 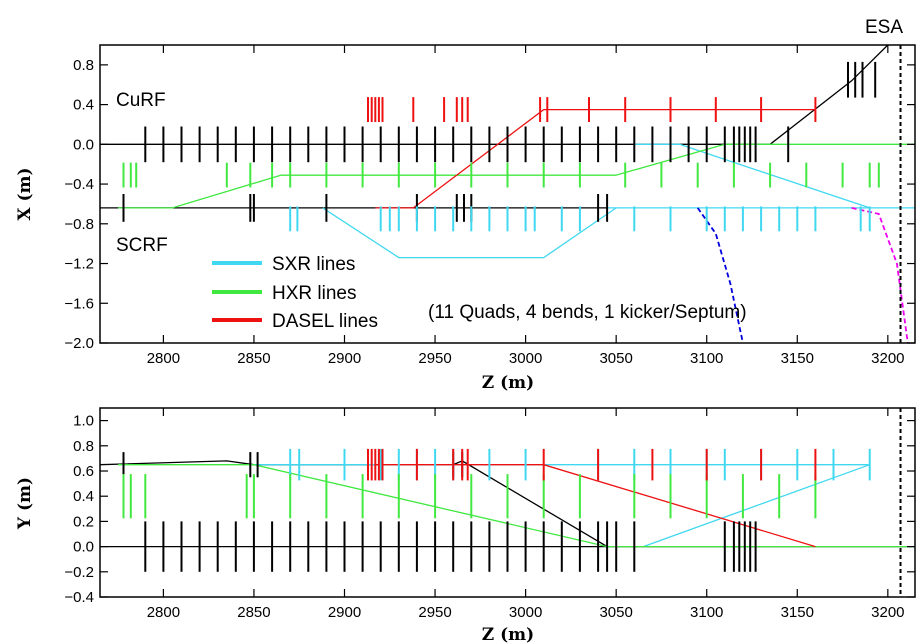 What do you see at coordinates (313, 264) in the screenshot?
I see `legend-label-sxr: SXR lines` at bounding box center [313, 264].